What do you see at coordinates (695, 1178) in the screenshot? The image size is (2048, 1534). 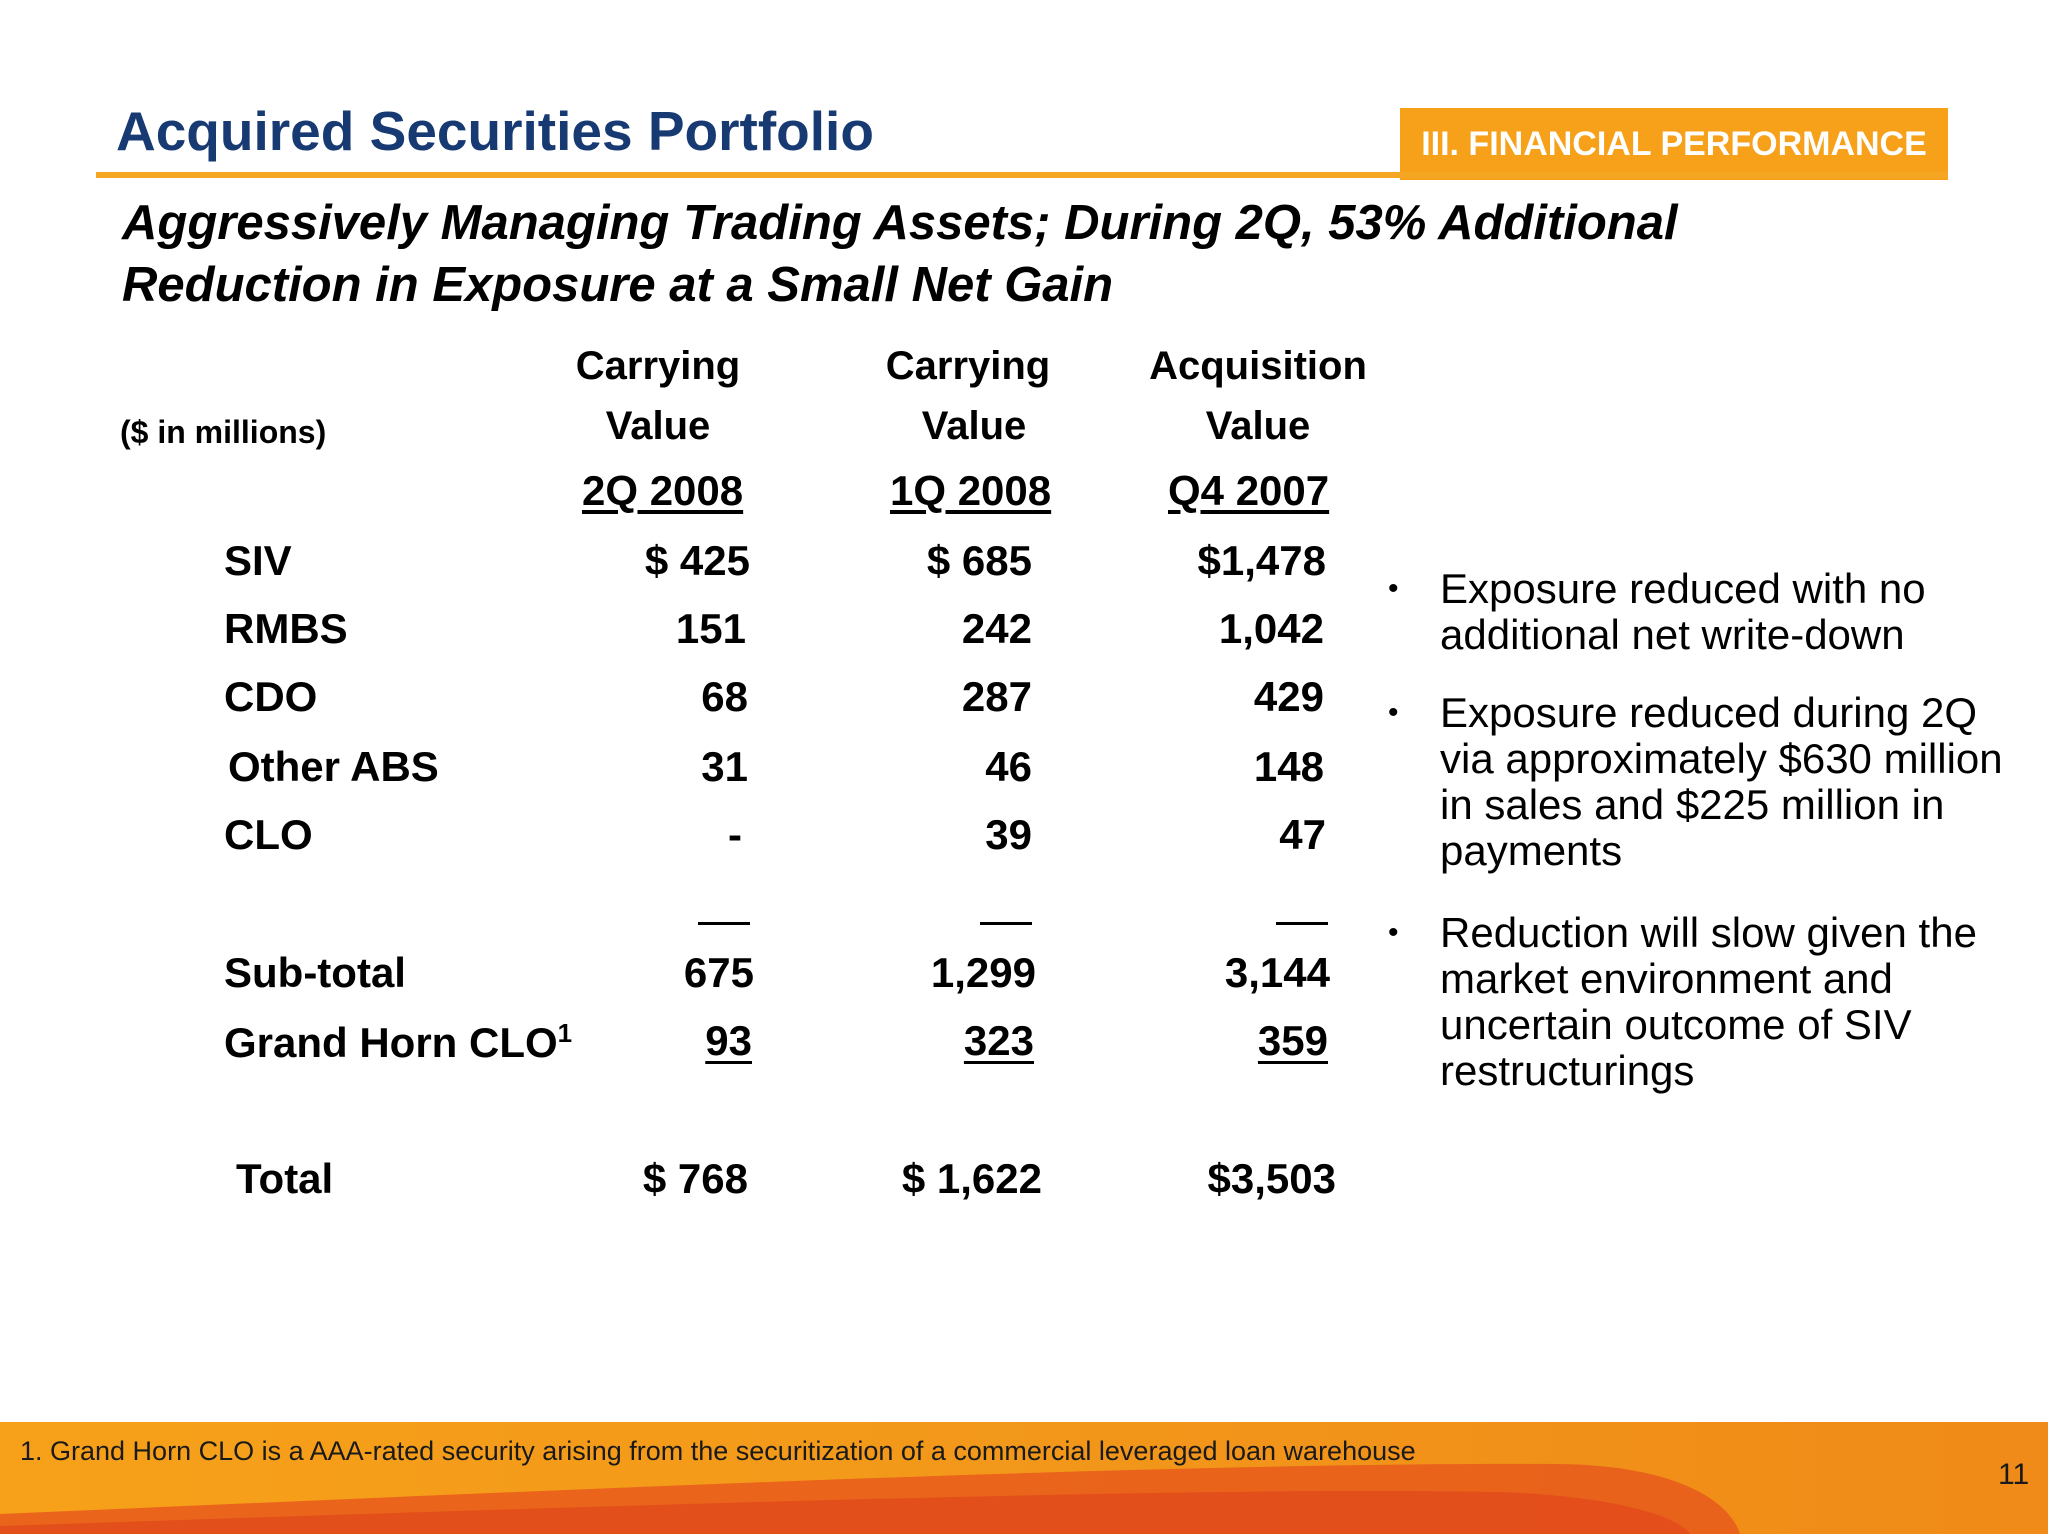 I see `cell-total-2q2008: $ 768` at bounding box center [695, 1178].